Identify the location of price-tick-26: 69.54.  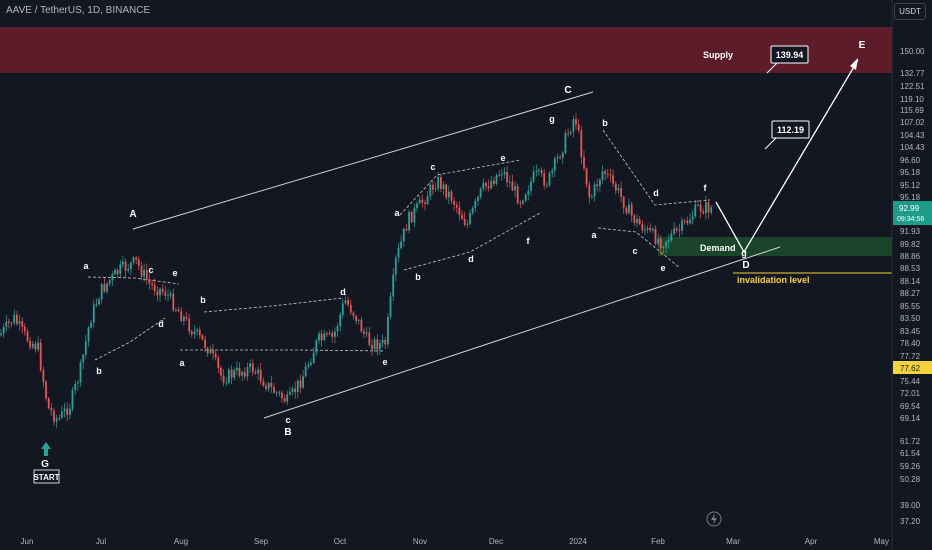
(910, 406).